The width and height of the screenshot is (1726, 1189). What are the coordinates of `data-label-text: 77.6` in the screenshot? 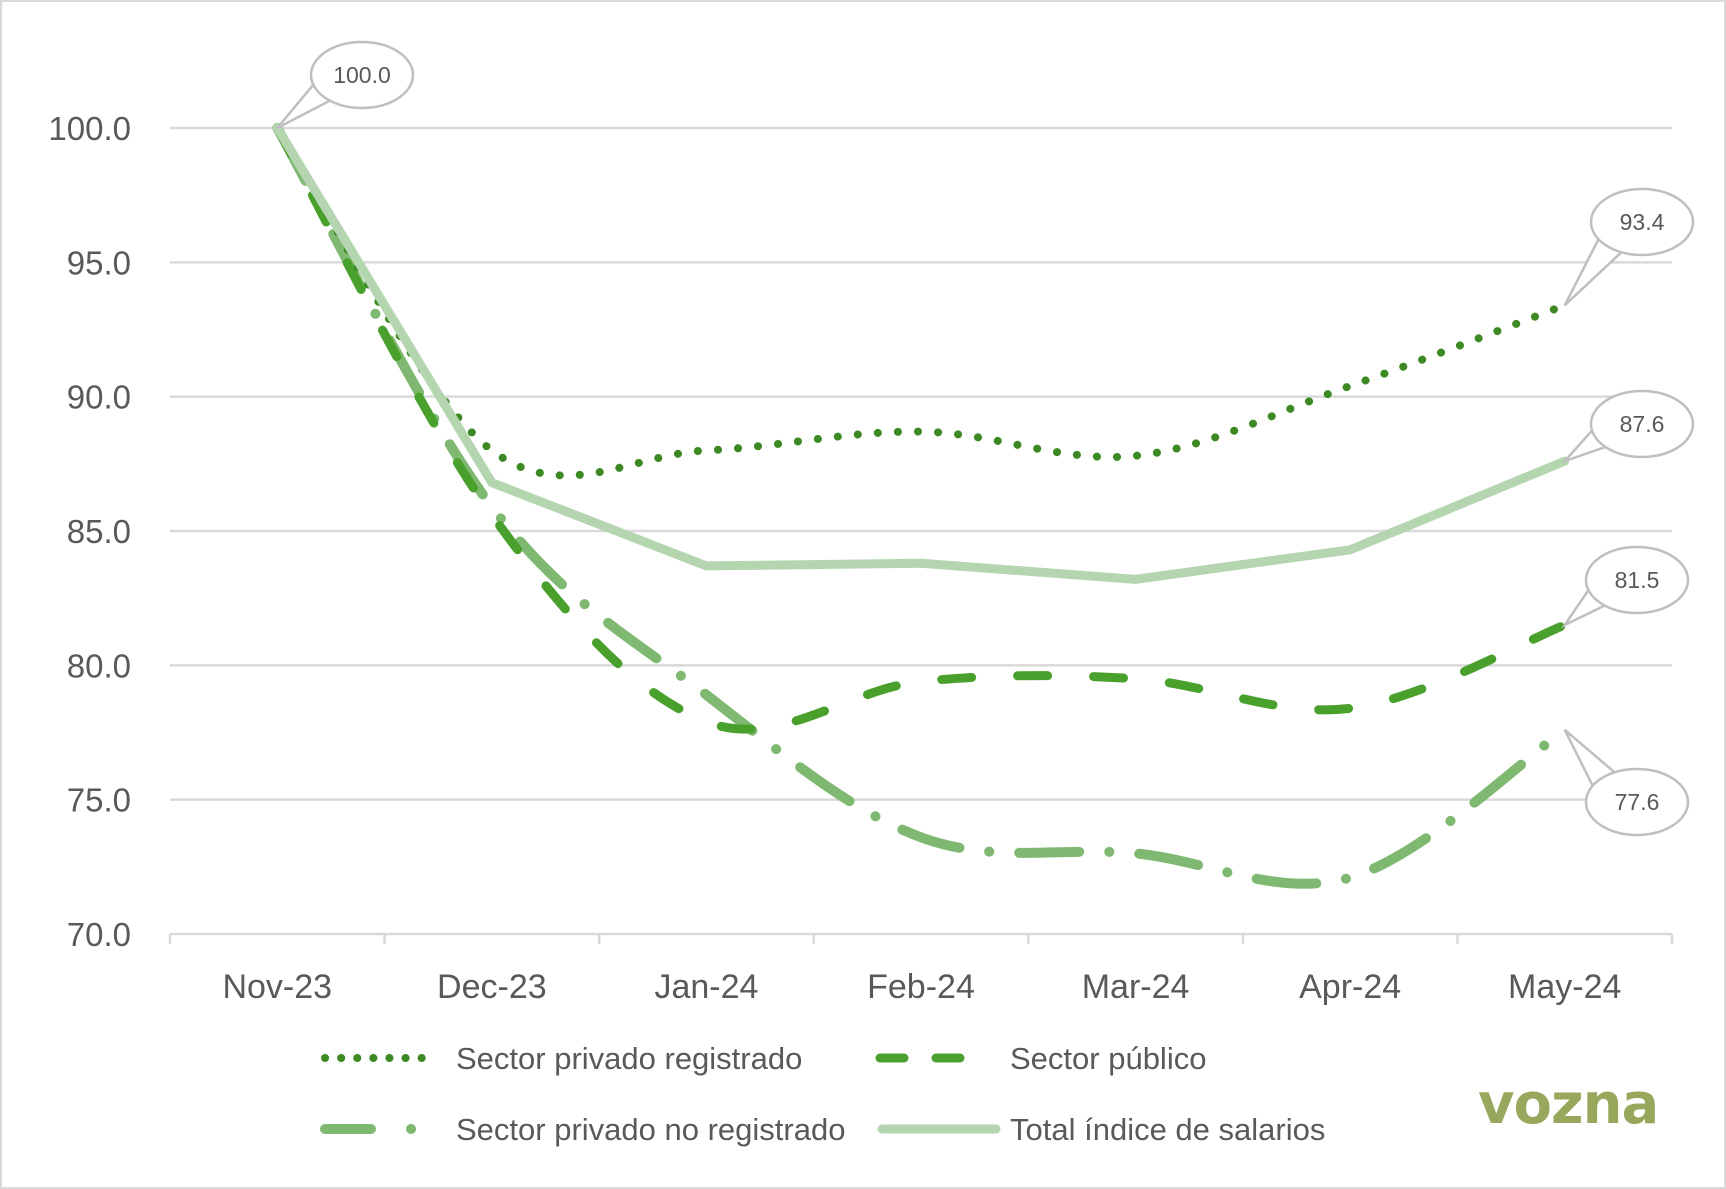 It's located at (1637, 802).